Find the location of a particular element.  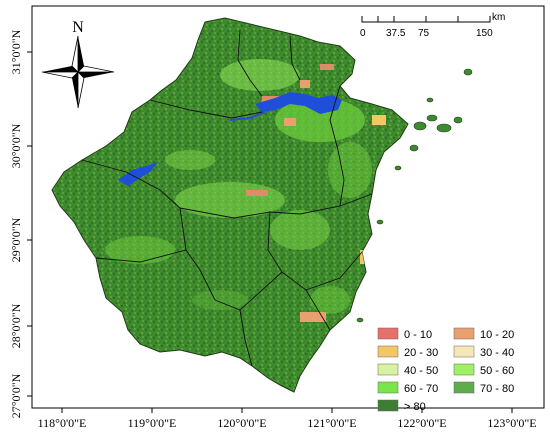

scale-label-1: 37.5 is located at coordinates (396, 33).